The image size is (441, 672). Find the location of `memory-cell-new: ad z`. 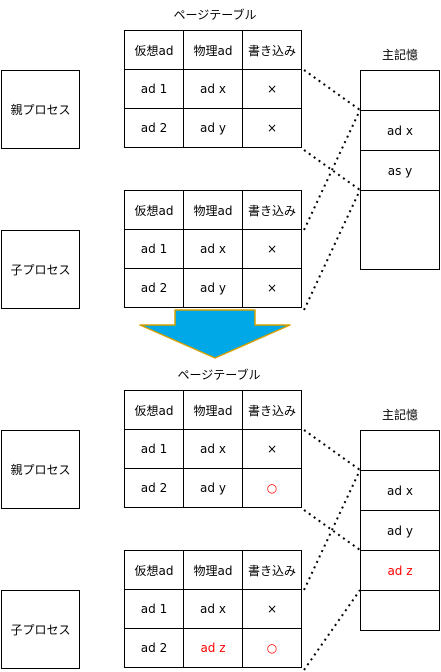

memory-cell-new: ad z is located at coordinates (400, 571).